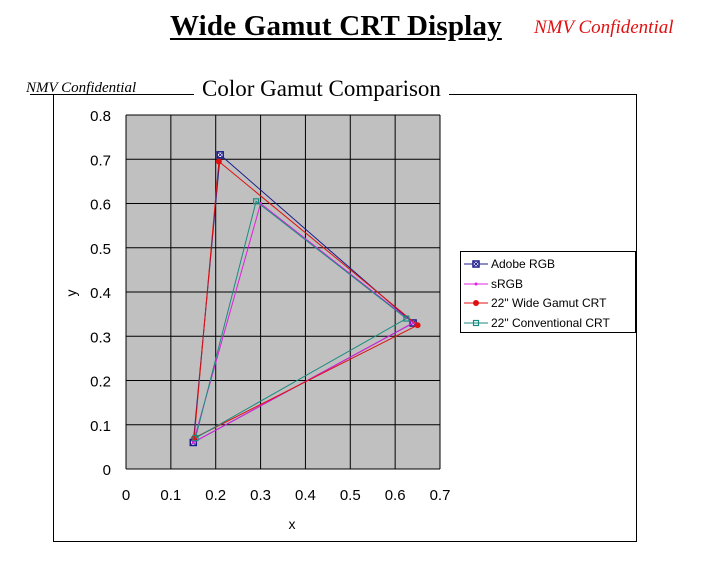 The image size is (706, 574). Describe the element at coordinates (220, 155) in the screenshot. I see `data-point-adobe-rgb-cross` at that location.